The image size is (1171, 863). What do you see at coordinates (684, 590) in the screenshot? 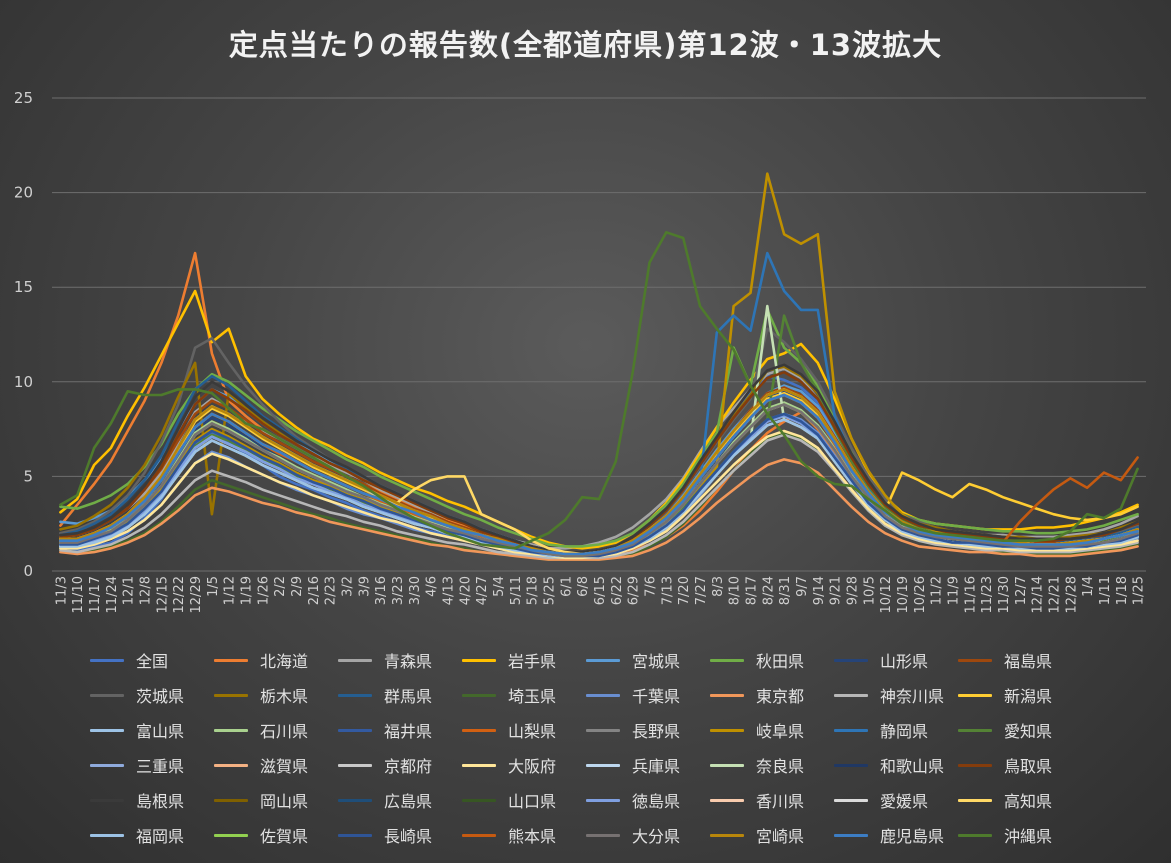
I see `x-tick-label: 7/20` at bounding box center [684, 590].